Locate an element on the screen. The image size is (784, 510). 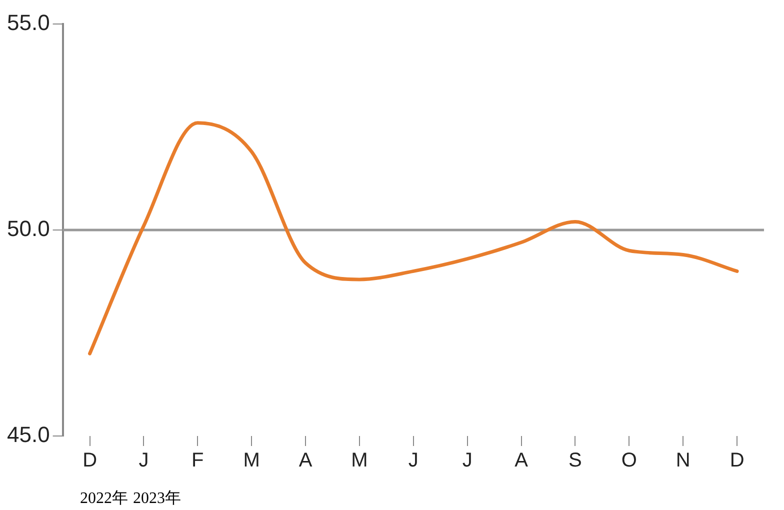
y-tick-label: 55.0 is located at coordinates (28, 23).